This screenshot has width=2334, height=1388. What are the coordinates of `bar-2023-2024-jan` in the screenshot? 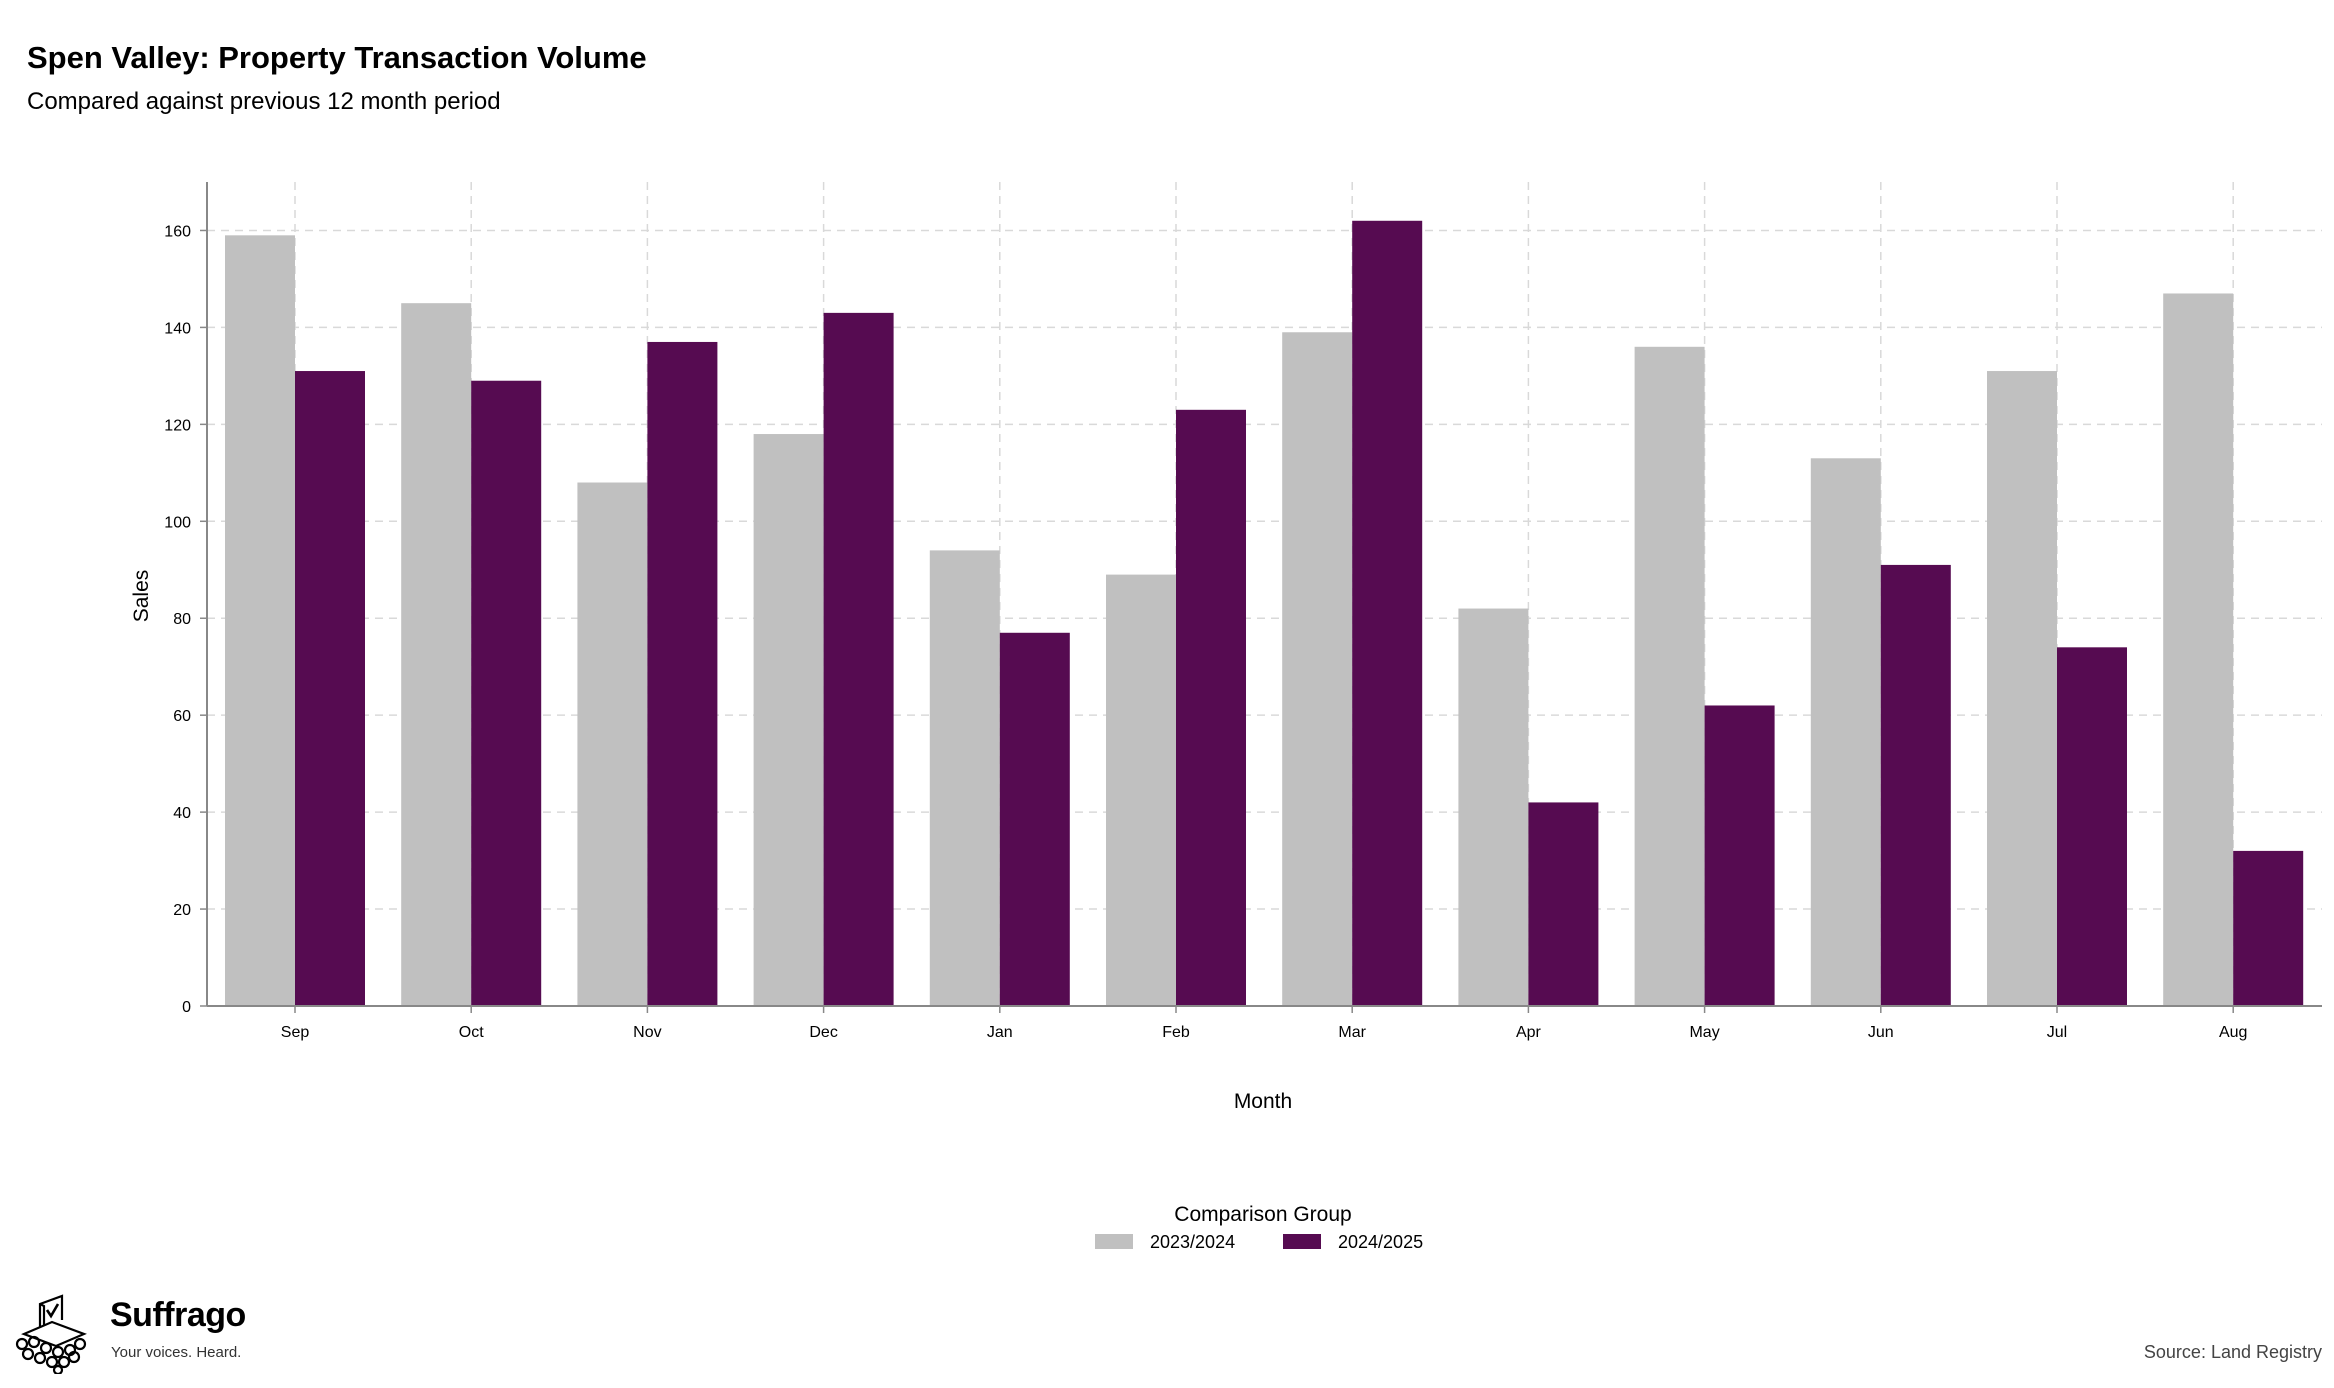 It's located at (964, 778).